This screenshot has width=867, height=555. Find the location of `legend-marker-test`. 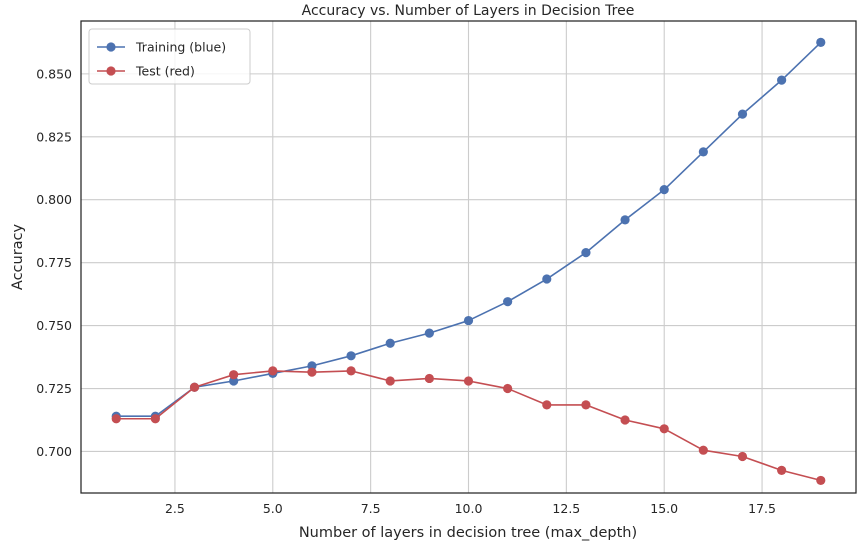

legend-marker-test is located at coordinates (111, 71).